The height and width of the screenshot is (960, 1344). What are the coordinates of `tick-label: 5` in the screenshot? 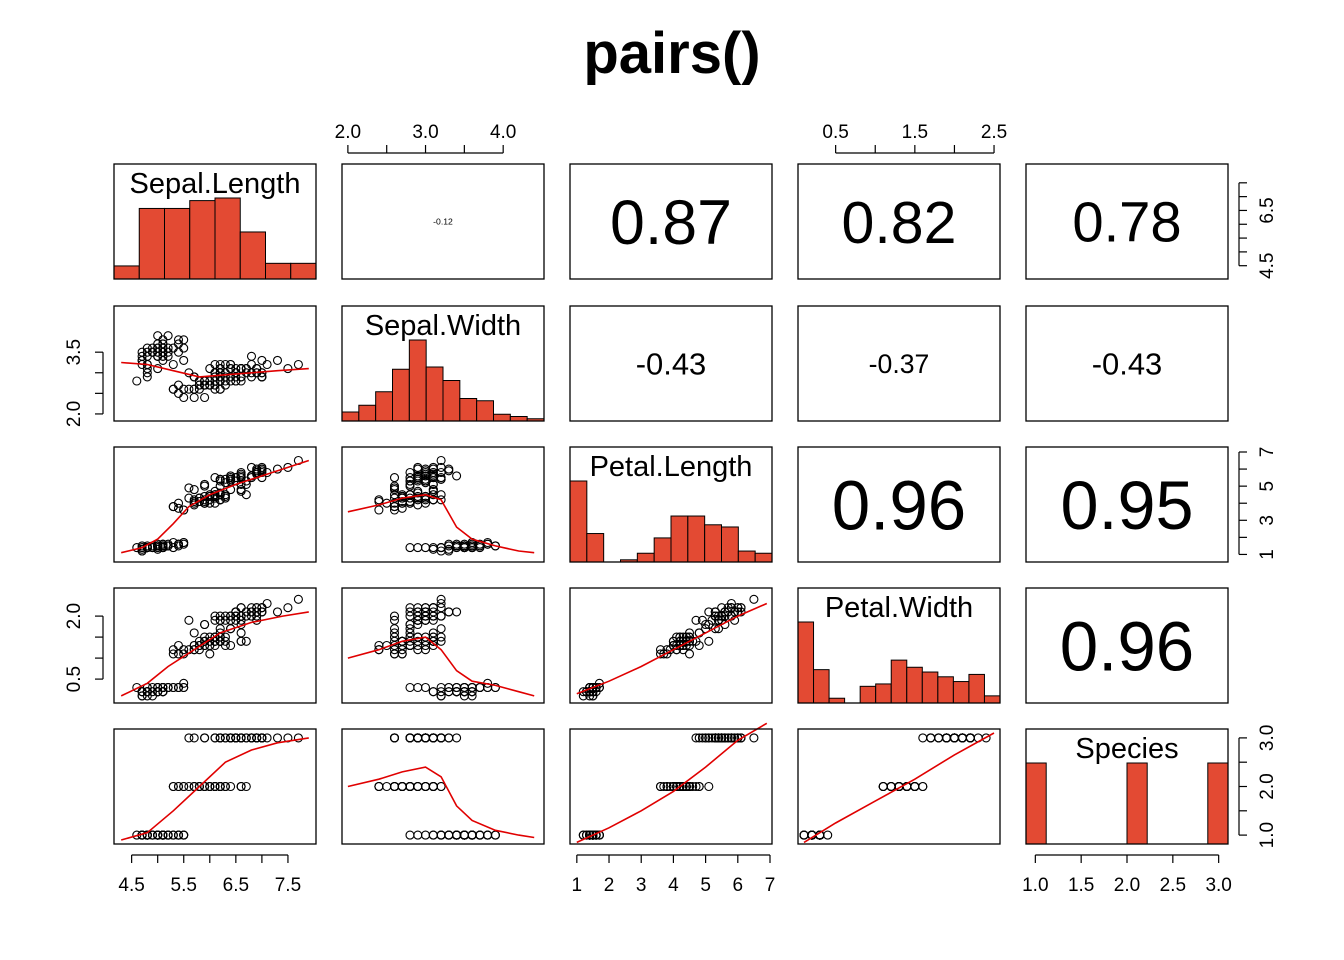 It's located at (1267, 486).